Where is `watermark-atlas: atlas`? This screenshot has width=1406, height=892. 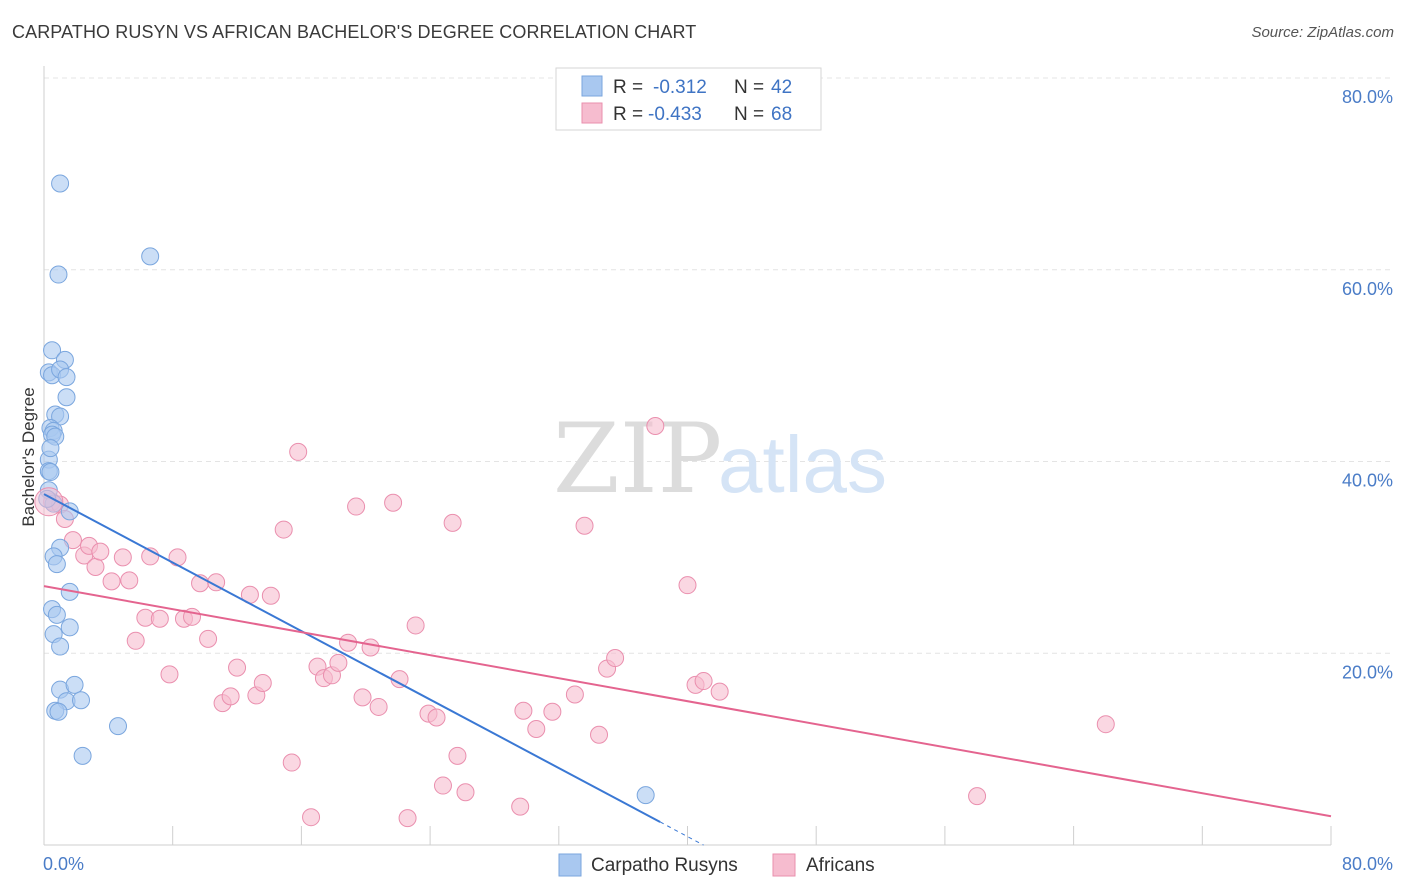
watermark-atlas: atlas is located at coordinates (802, 464).